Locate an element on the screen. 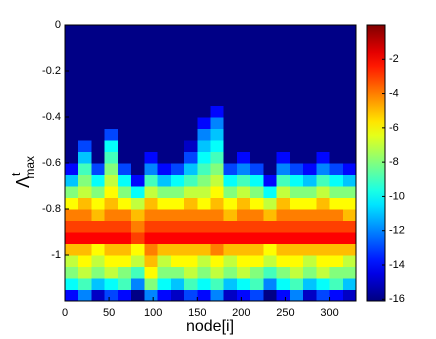 The height and width of the screenshot is (339, 436). x-tick-label: 250 is located at coordinates (285, 313).